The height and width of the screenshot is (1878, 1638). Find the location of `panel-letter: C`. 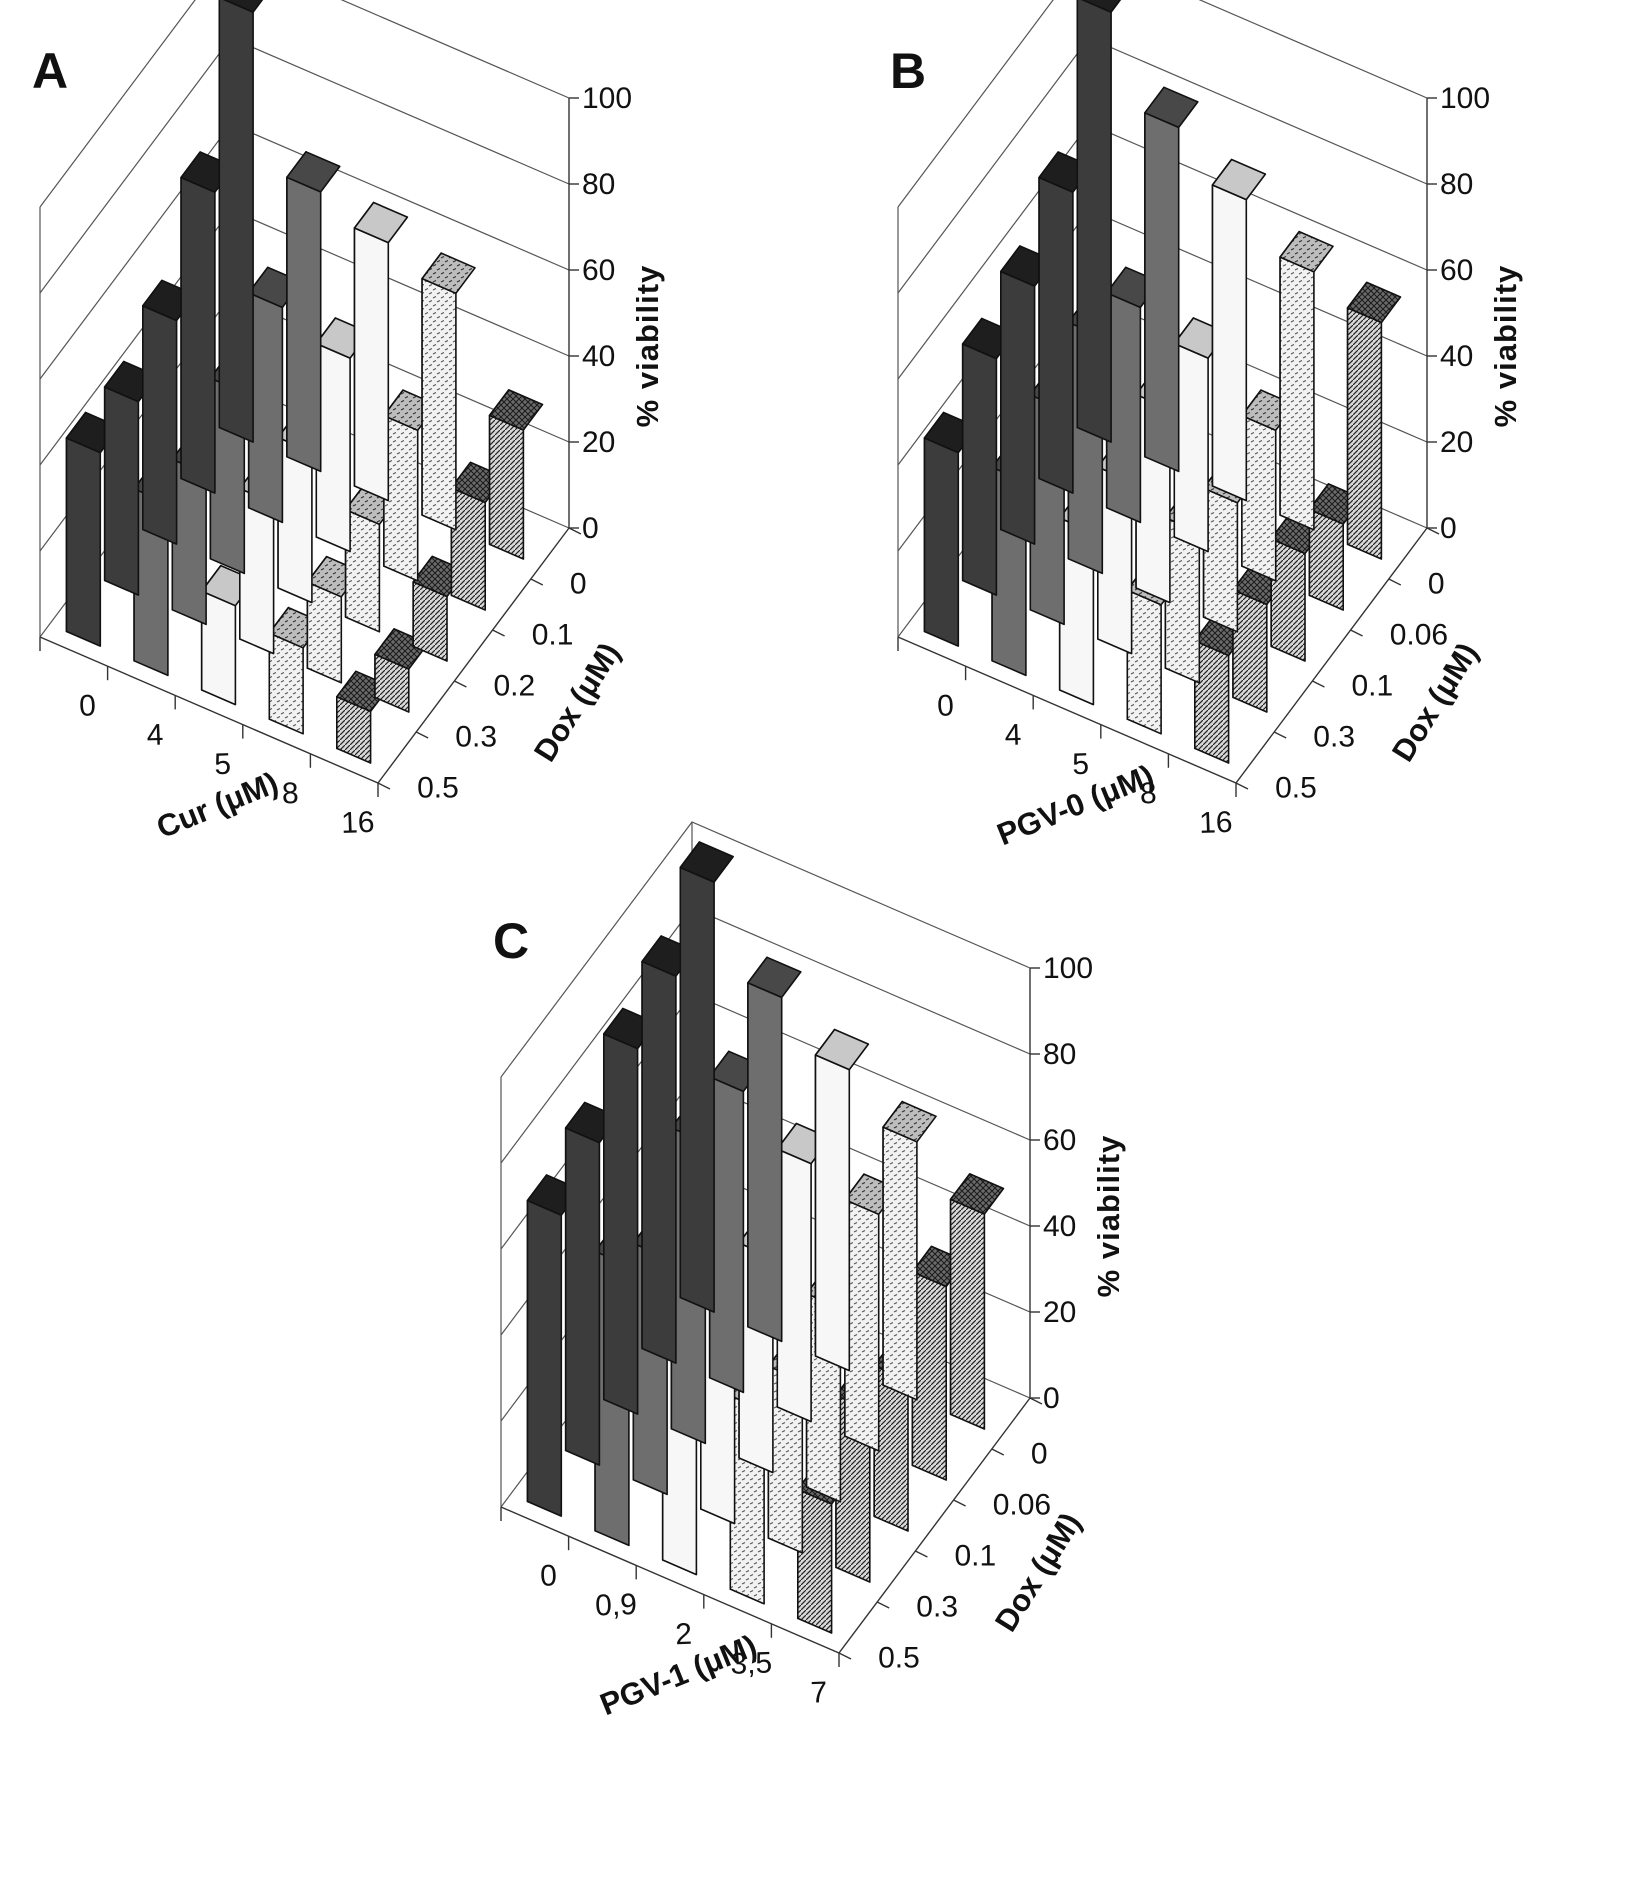

panel-letter: C is located at coordinates (511, 941).